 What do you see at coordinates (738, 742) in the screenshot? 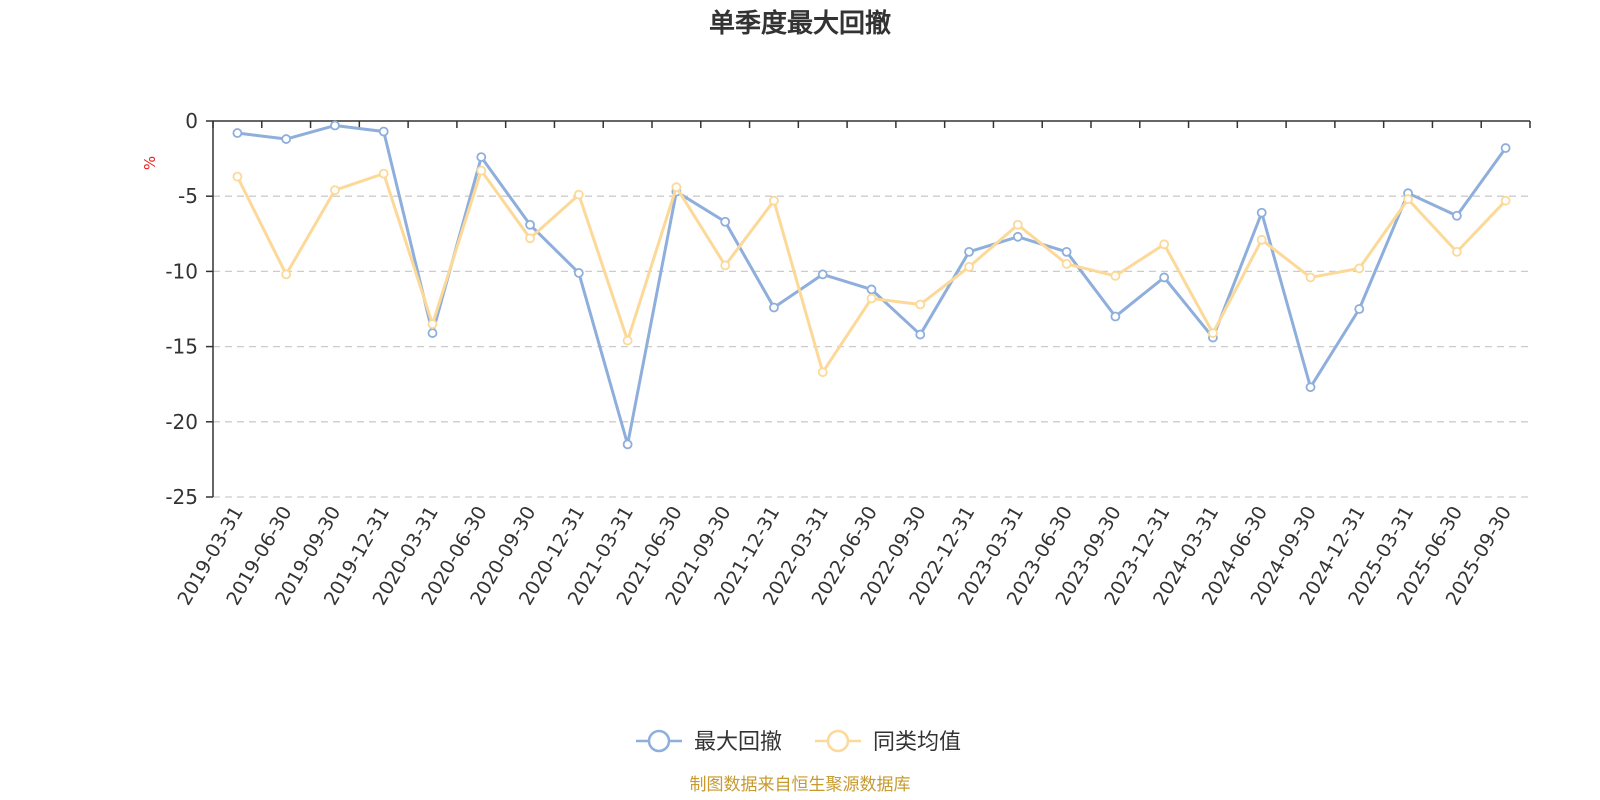
I see `legend-label: 最大回撤` at bounding box center [738, 742].